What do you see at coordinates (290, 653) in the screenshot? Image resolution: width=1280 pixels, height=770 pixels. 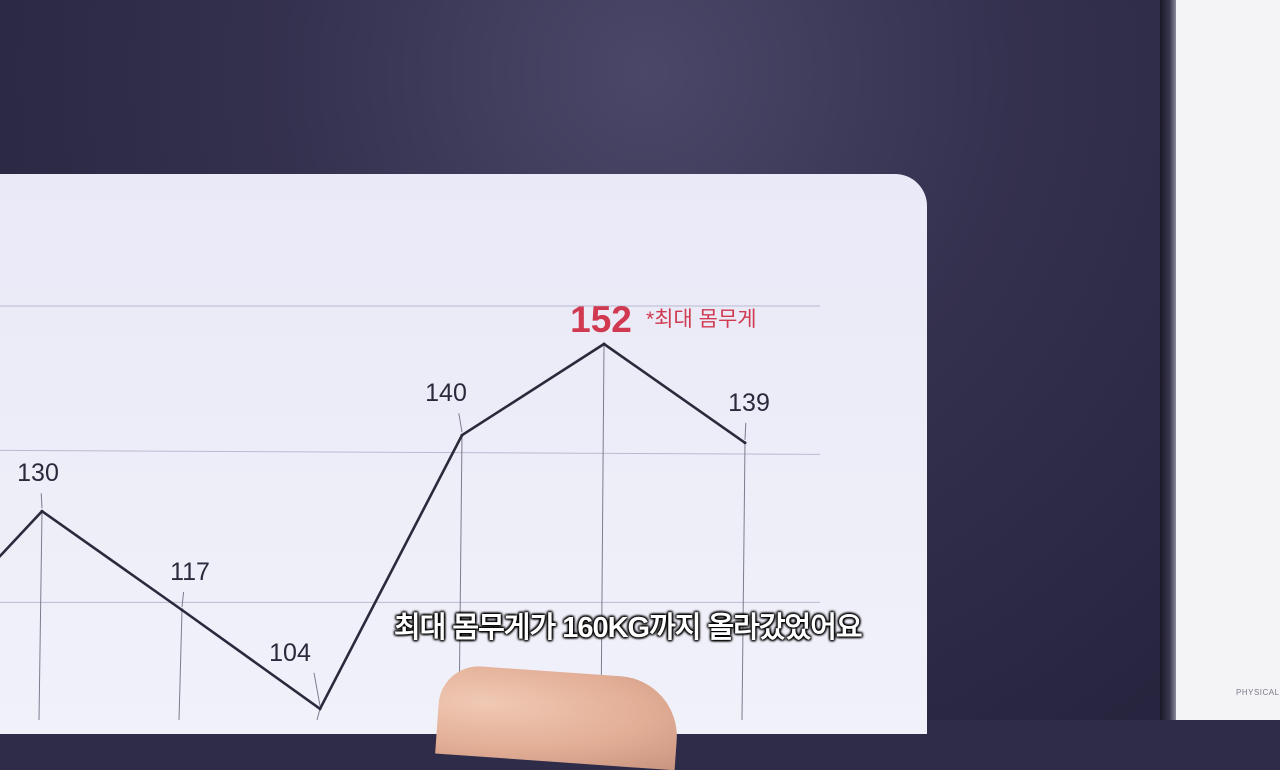 I see `data-label: 104` at bounding box center [290, 653].